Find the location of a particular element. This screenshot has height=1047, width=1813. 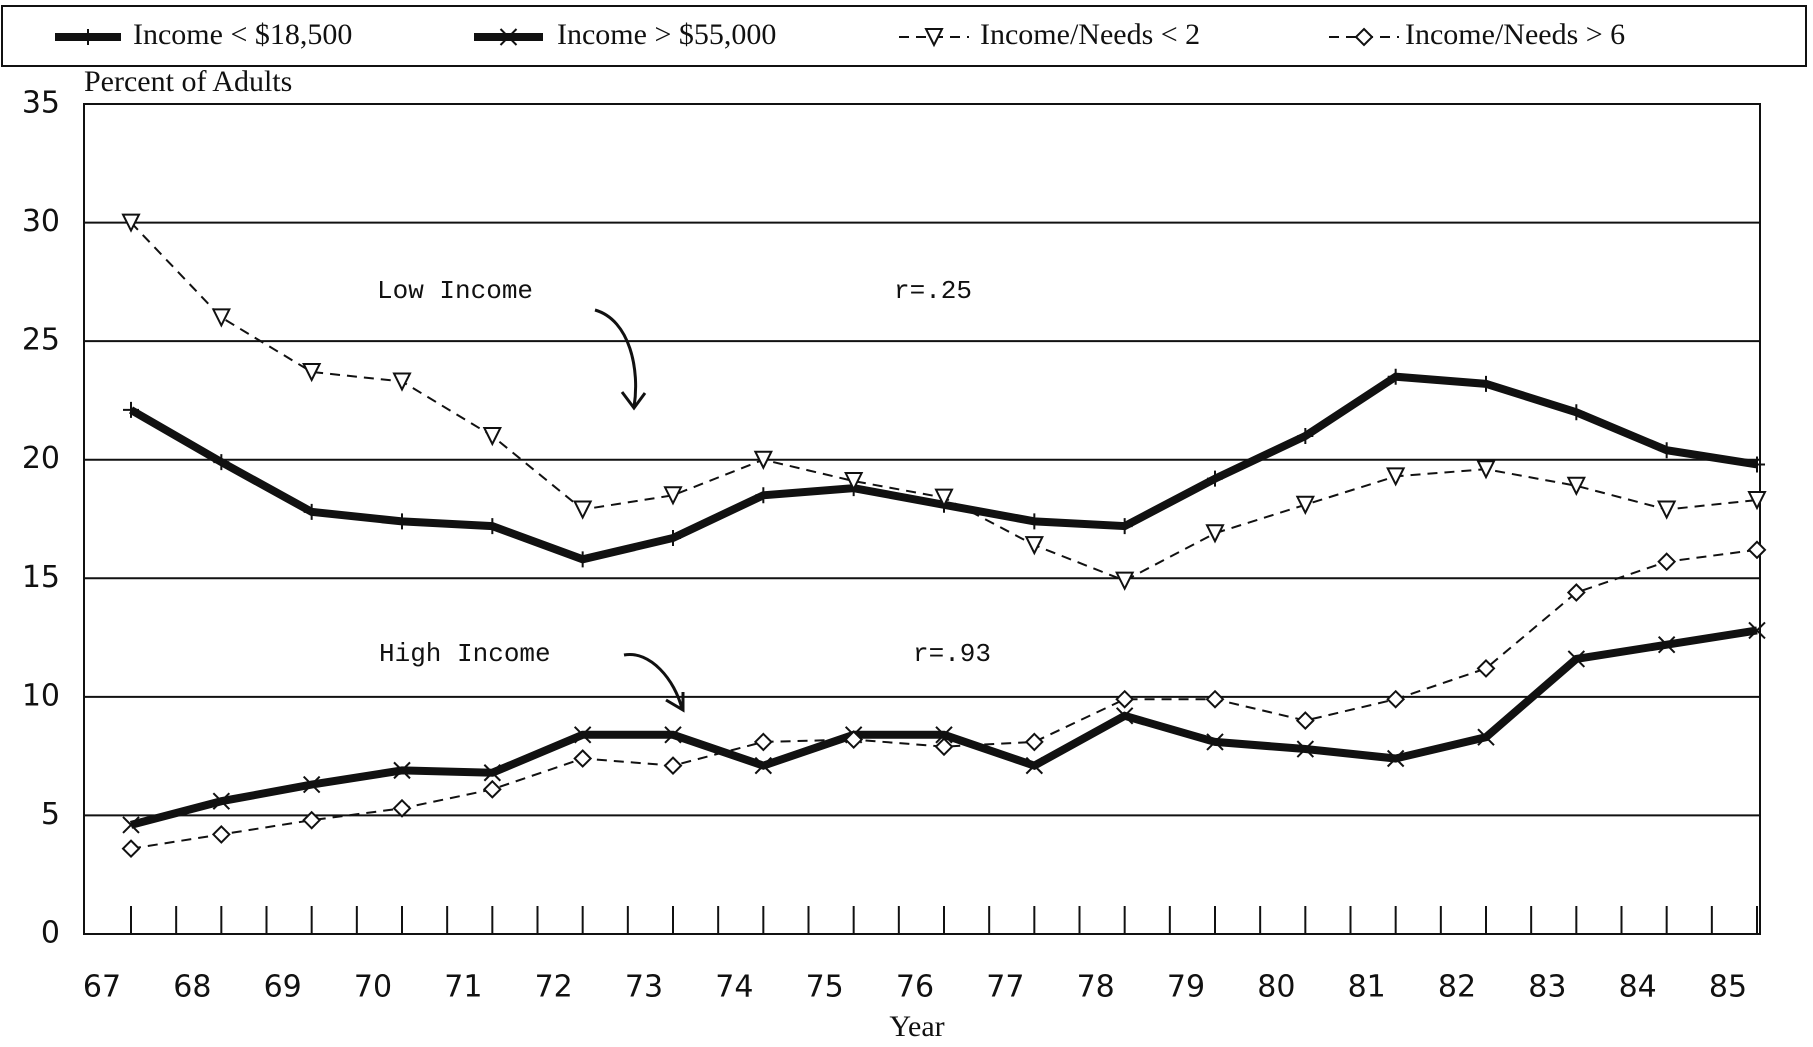

x-tick-label: 85 is located at coordinates (1728, 987).